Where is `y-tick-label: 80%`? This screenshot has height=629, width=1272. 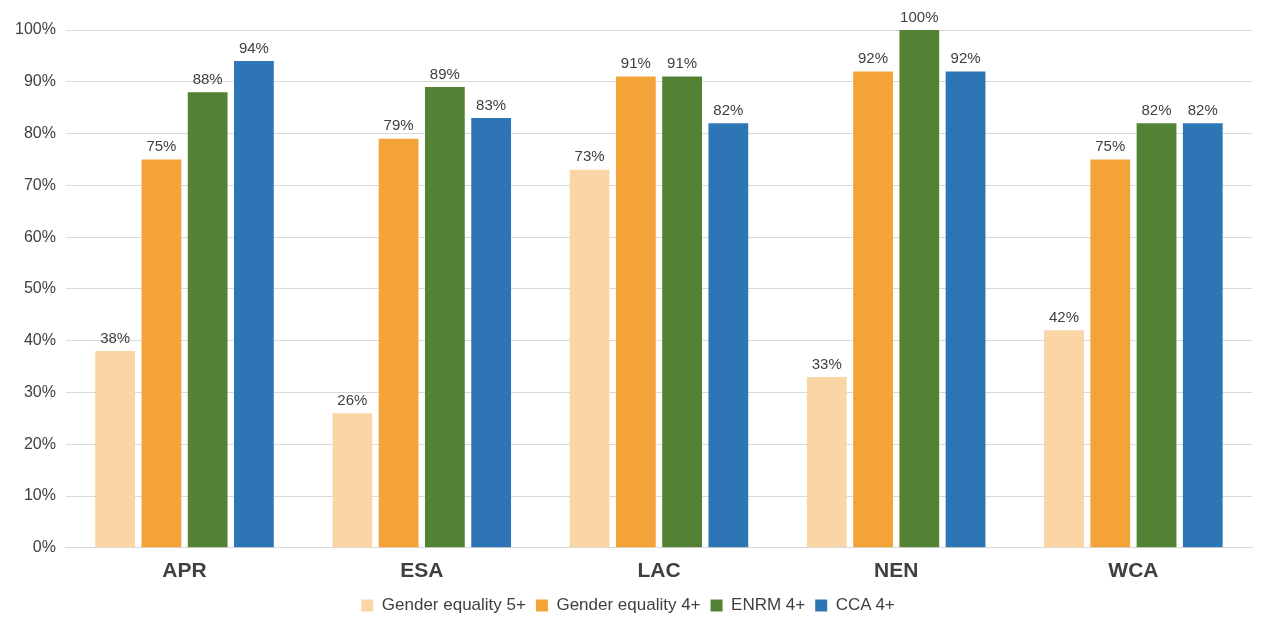
y-tick-label: 80% is located at coordinates (39, 132).